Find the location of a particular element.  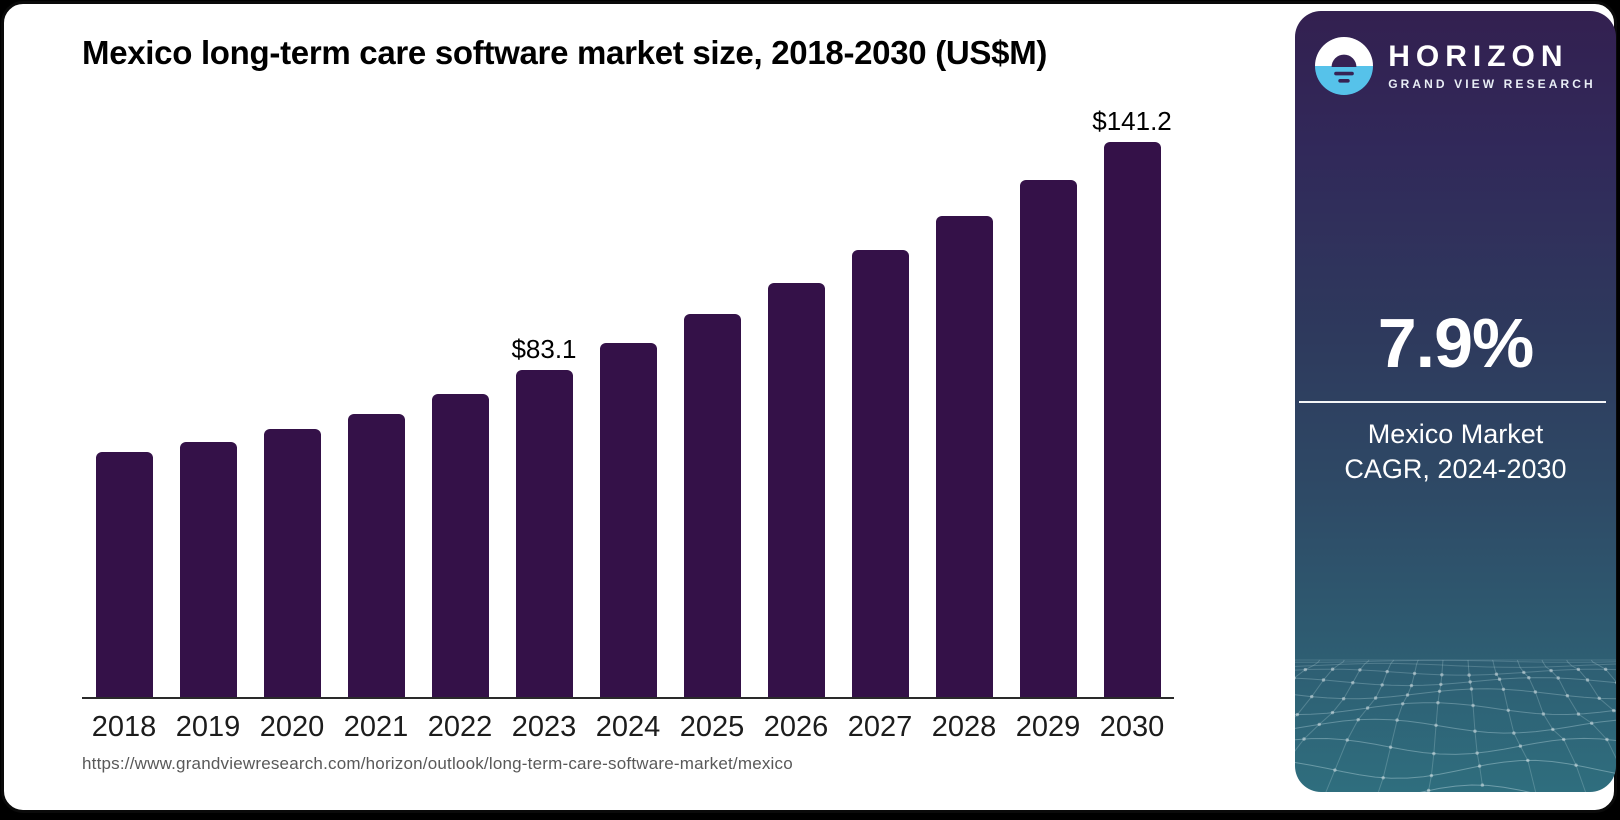

brand-name: HORIZON is located at coordinates (1478, 56).